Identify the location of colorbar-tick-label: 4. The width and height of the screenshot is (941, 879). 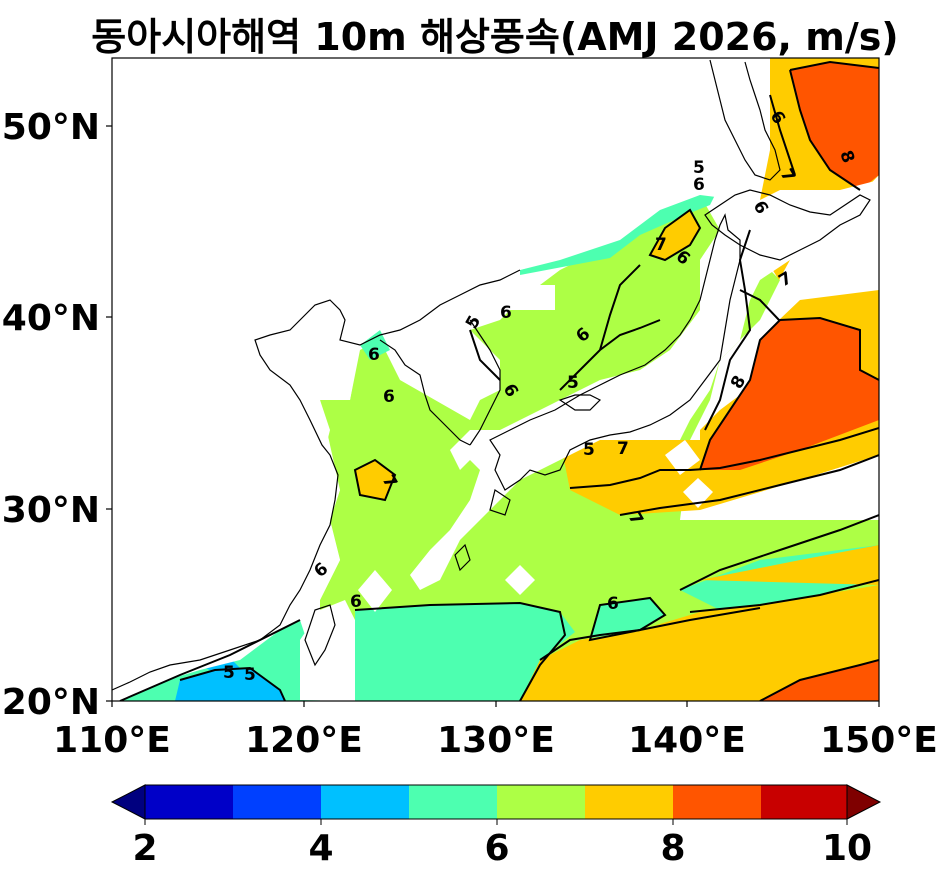
(320, 848).